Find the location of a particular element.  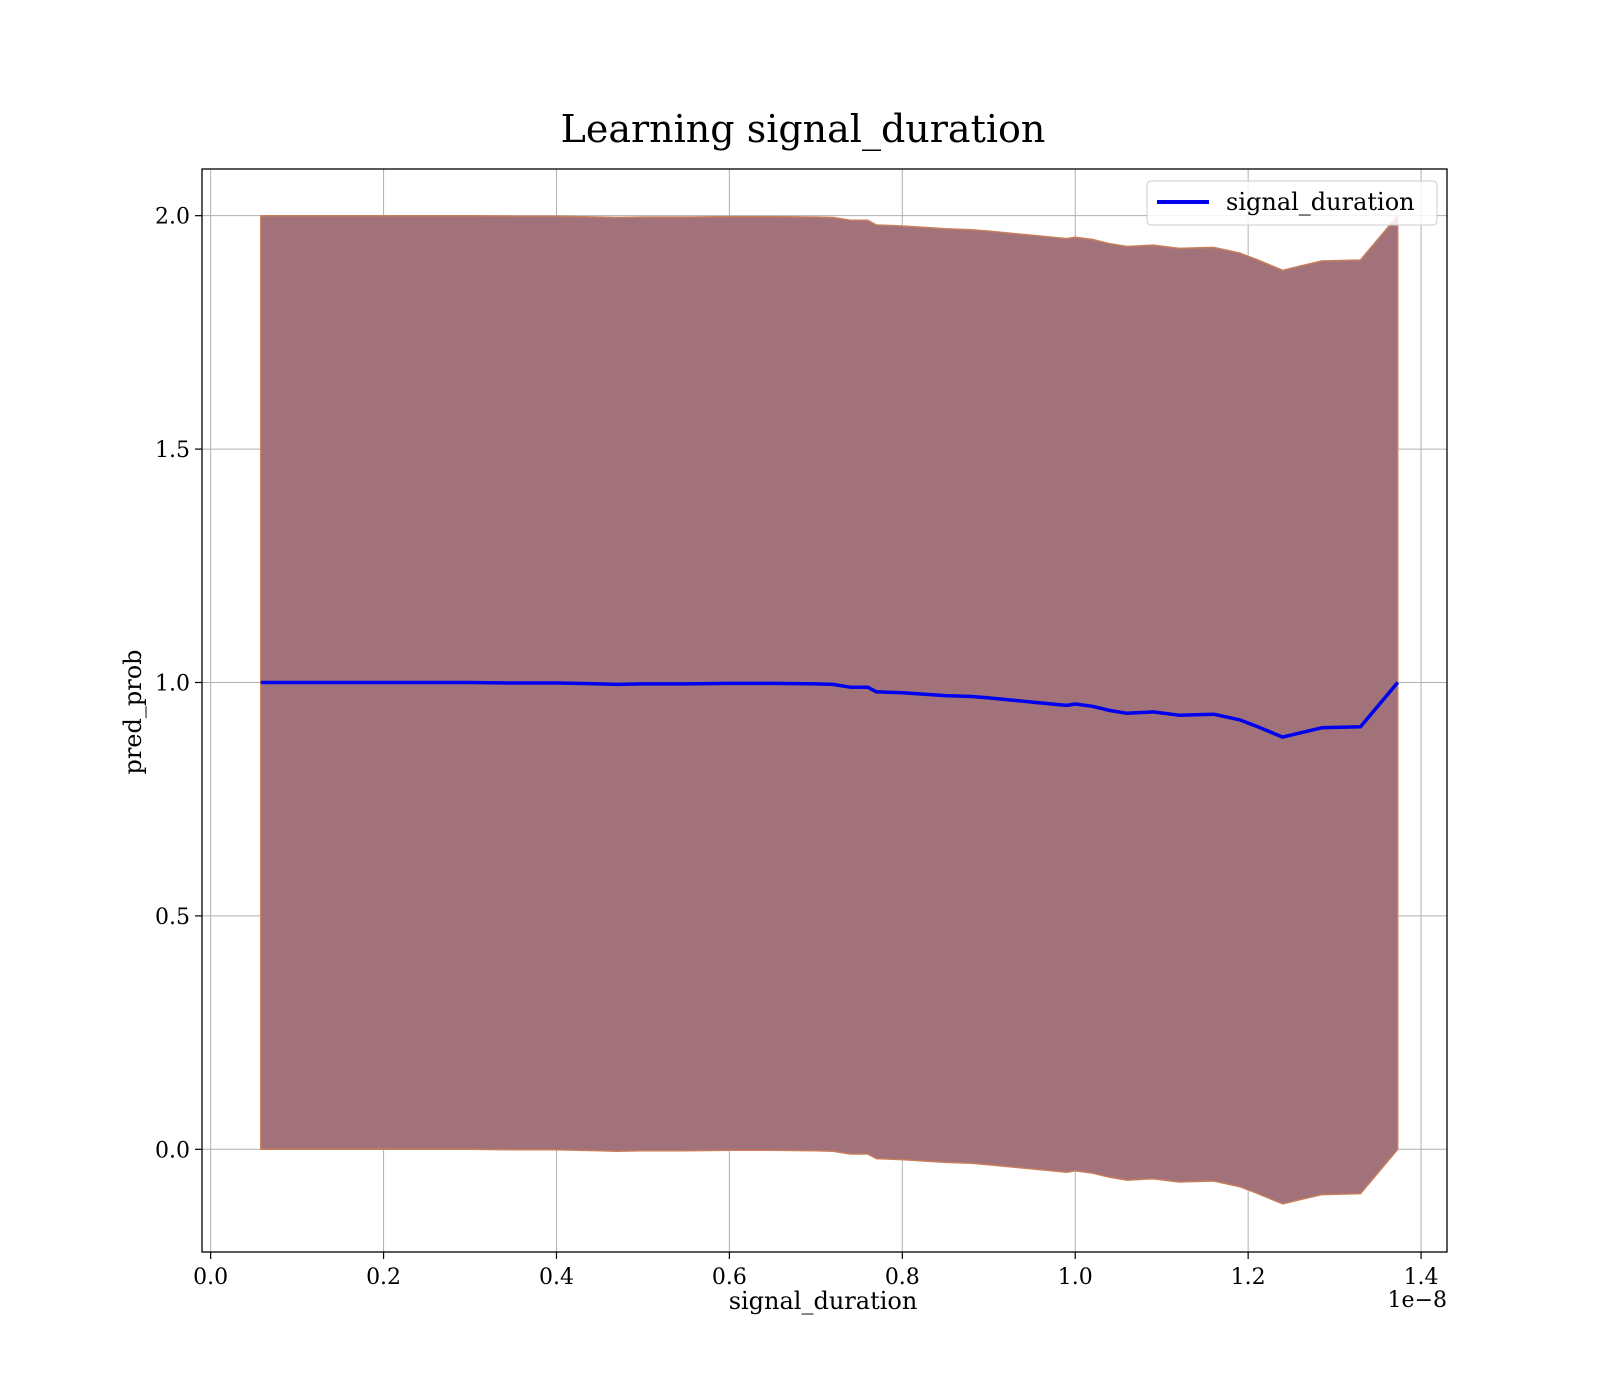

legend: signal_duration is located at coordinates (1292, 203).